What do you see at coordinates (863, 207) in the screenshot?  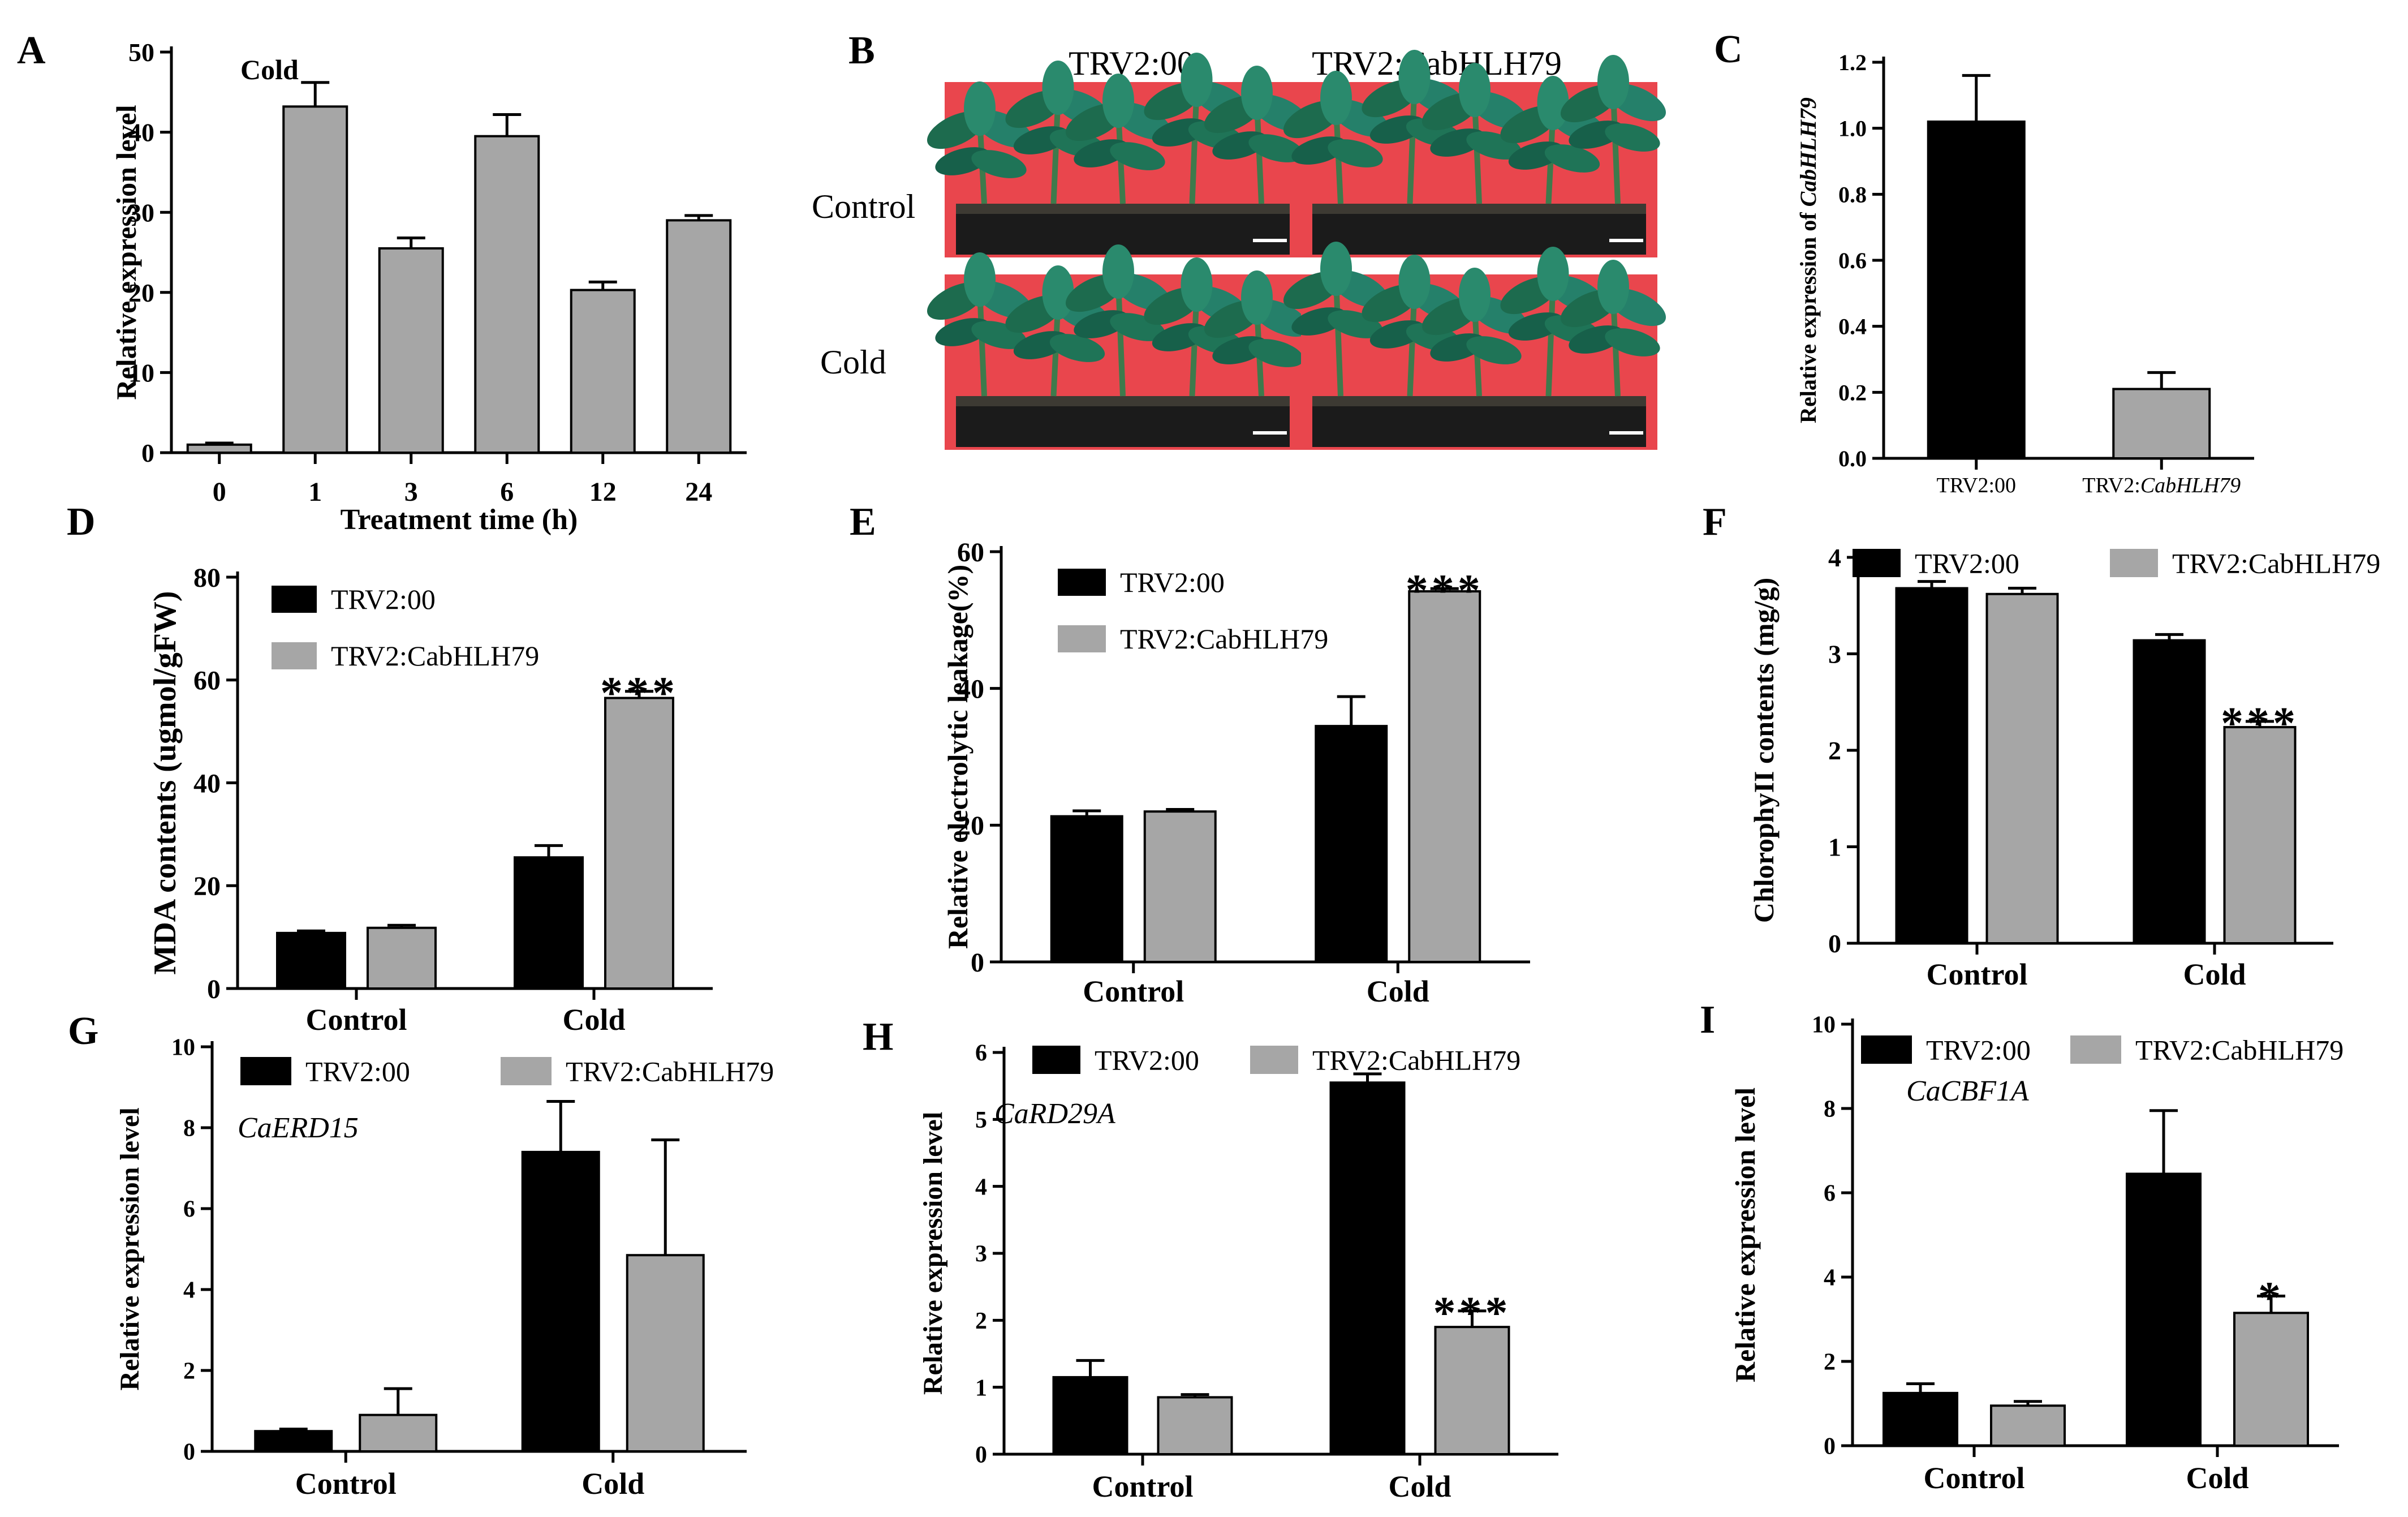 I see `row-title: Control` at bounding box center [863, 207].